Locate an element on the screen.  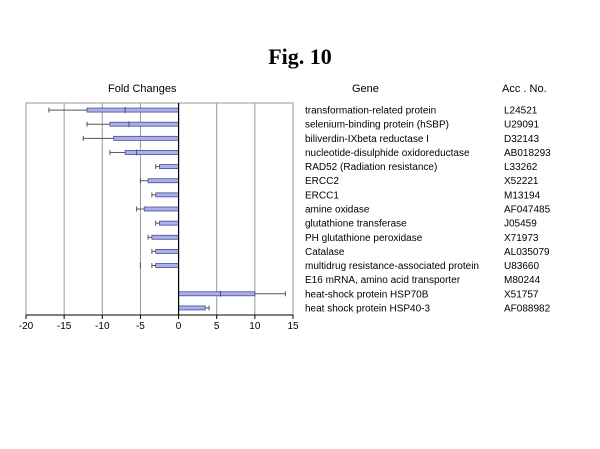
gene-label: E16 mRNA, amino acid transporter is located at coordinates (383, 280).